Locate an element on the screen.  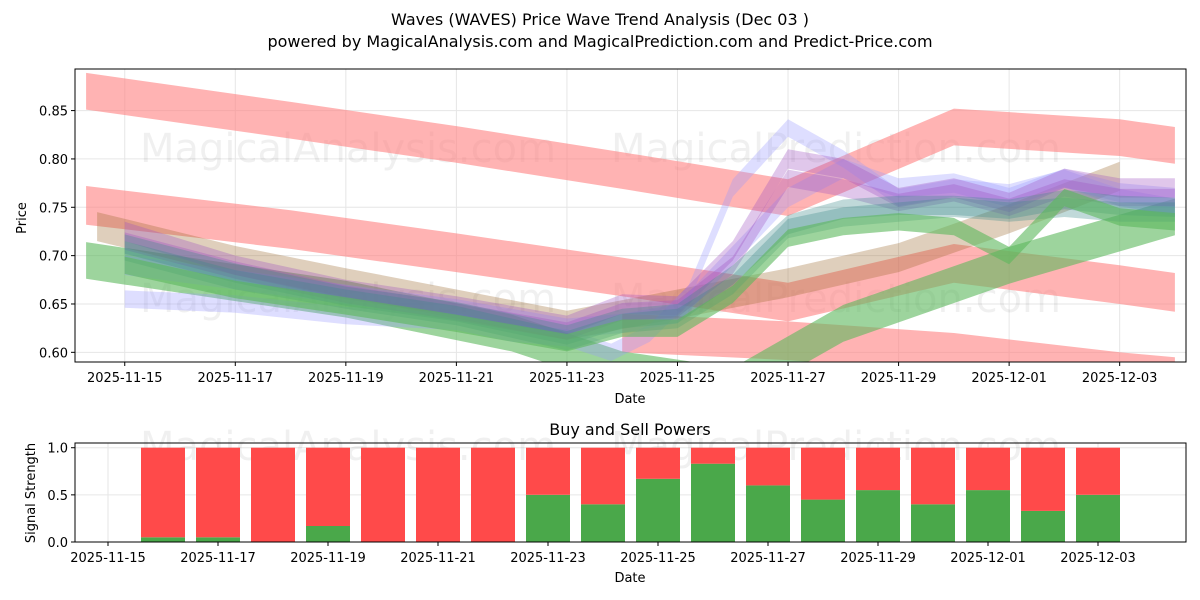
signal-x-tick-label: 2025-11-25 is located at coordinates (658, 558).